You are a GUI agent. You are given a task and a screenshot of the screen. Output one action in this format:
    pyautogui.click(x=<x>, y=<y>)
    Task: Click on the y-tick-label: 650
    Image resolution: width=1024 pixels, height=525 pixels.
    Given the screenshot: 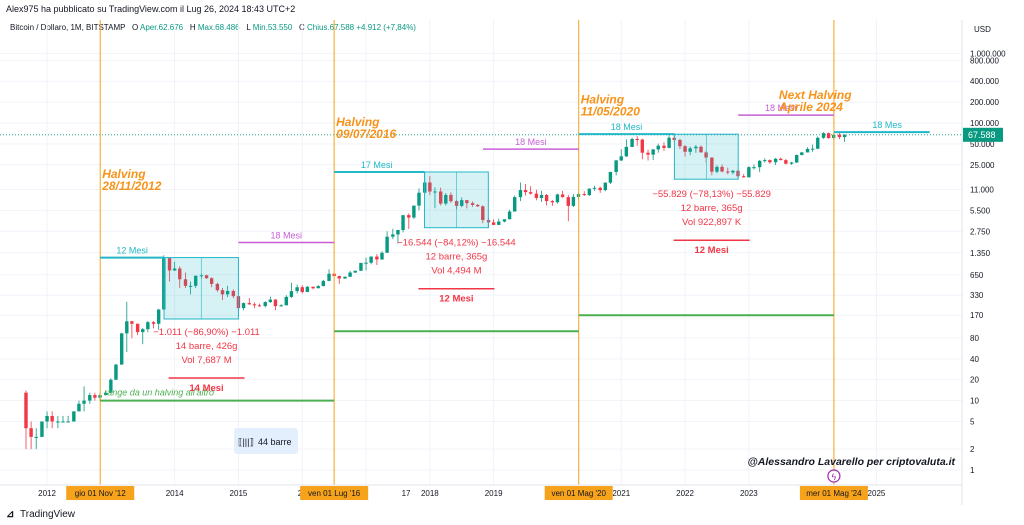 What is the action you would take?
    pyautogui.click(x=977, y=275)
    